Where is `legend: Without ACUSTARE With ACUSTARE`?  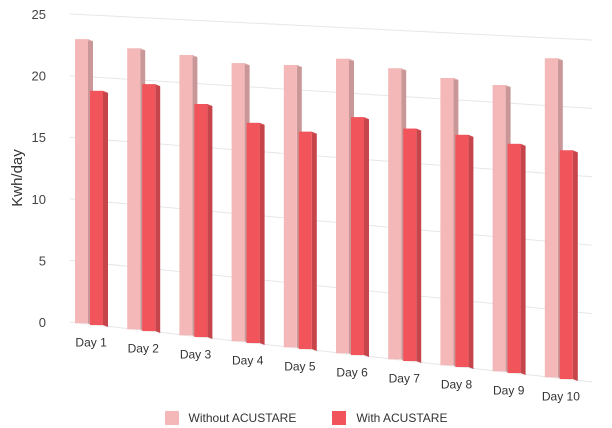 legend: Without ACUSTARE With ACUSTARE is located at coordinates (306, 418).